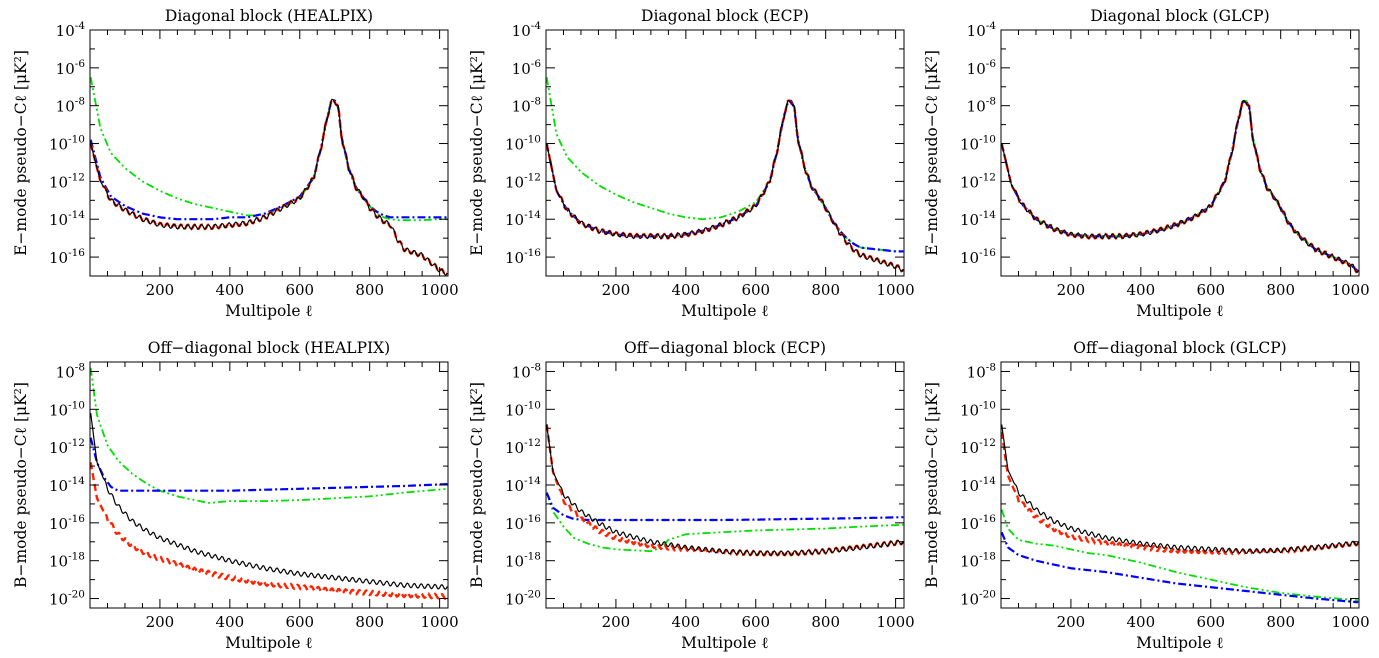 This screenshot has width=1379, height=658. Describe the element at coordinates (1179, 348) in the screenshot. I see `chart-title: Off−diagonal block (GLCP)` at that location.